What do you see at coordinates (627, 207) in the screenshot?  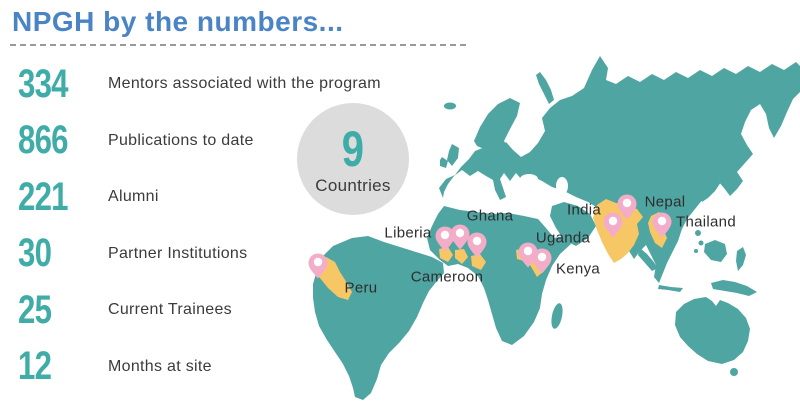 I see `map-pin-nepal` at bounding box center [627, 207].